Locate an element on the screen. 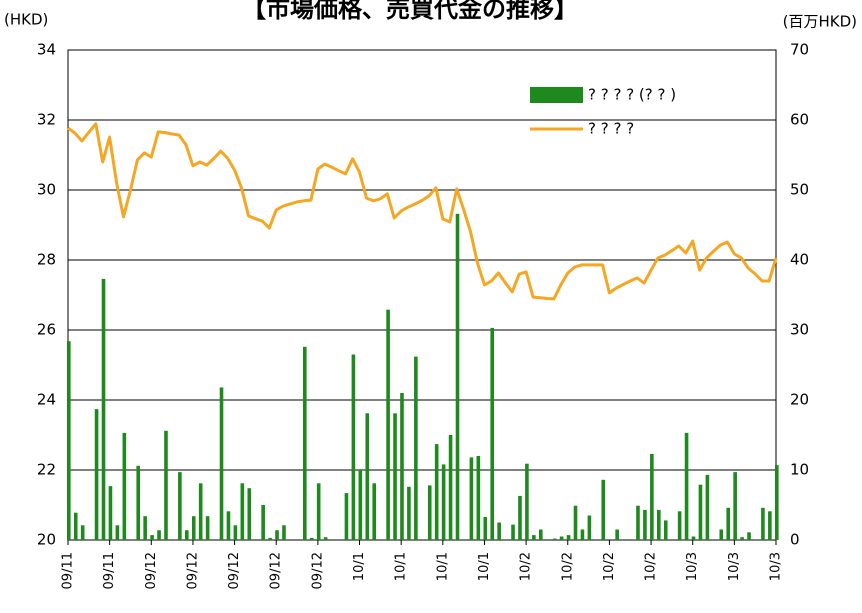  y-tick-label: 30 is located at coordinates (46, 190).